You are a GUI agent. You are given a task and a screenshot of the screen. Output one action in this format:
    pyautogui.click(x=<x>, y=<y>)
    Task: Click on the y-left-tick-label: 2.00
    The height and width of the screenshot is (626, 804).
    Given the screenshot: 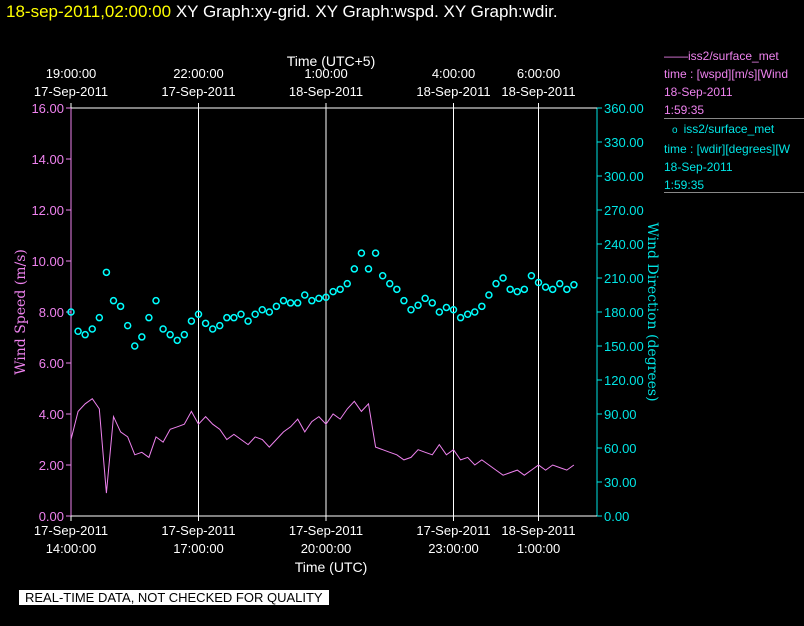 What is the action you would take?
    pyautogui.click(x=51, y=465)
    